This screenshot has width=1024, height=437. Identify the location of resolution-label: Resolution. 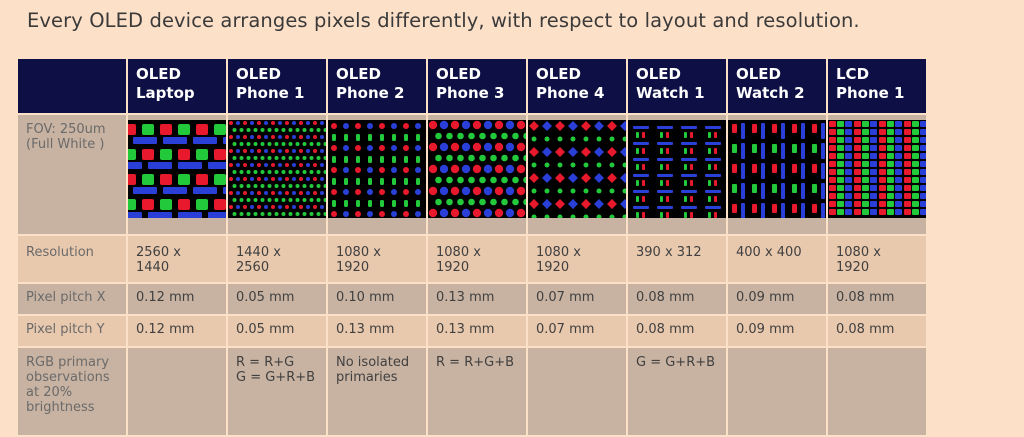
(72, 259).